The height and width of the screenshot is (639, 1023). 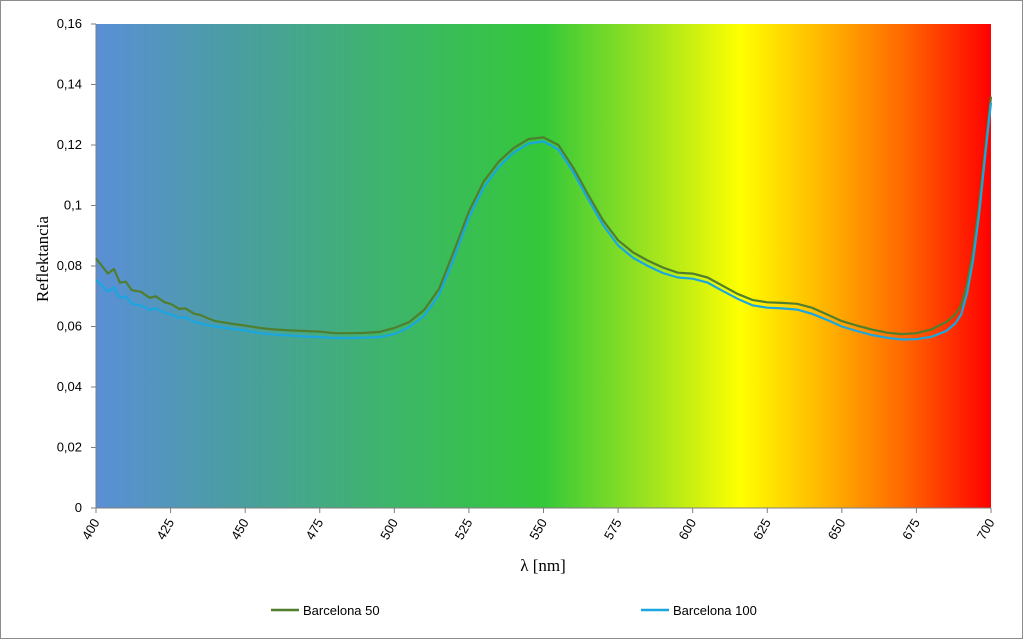 I want to click on x-tick-label: 450, so click(x=240, y=529).